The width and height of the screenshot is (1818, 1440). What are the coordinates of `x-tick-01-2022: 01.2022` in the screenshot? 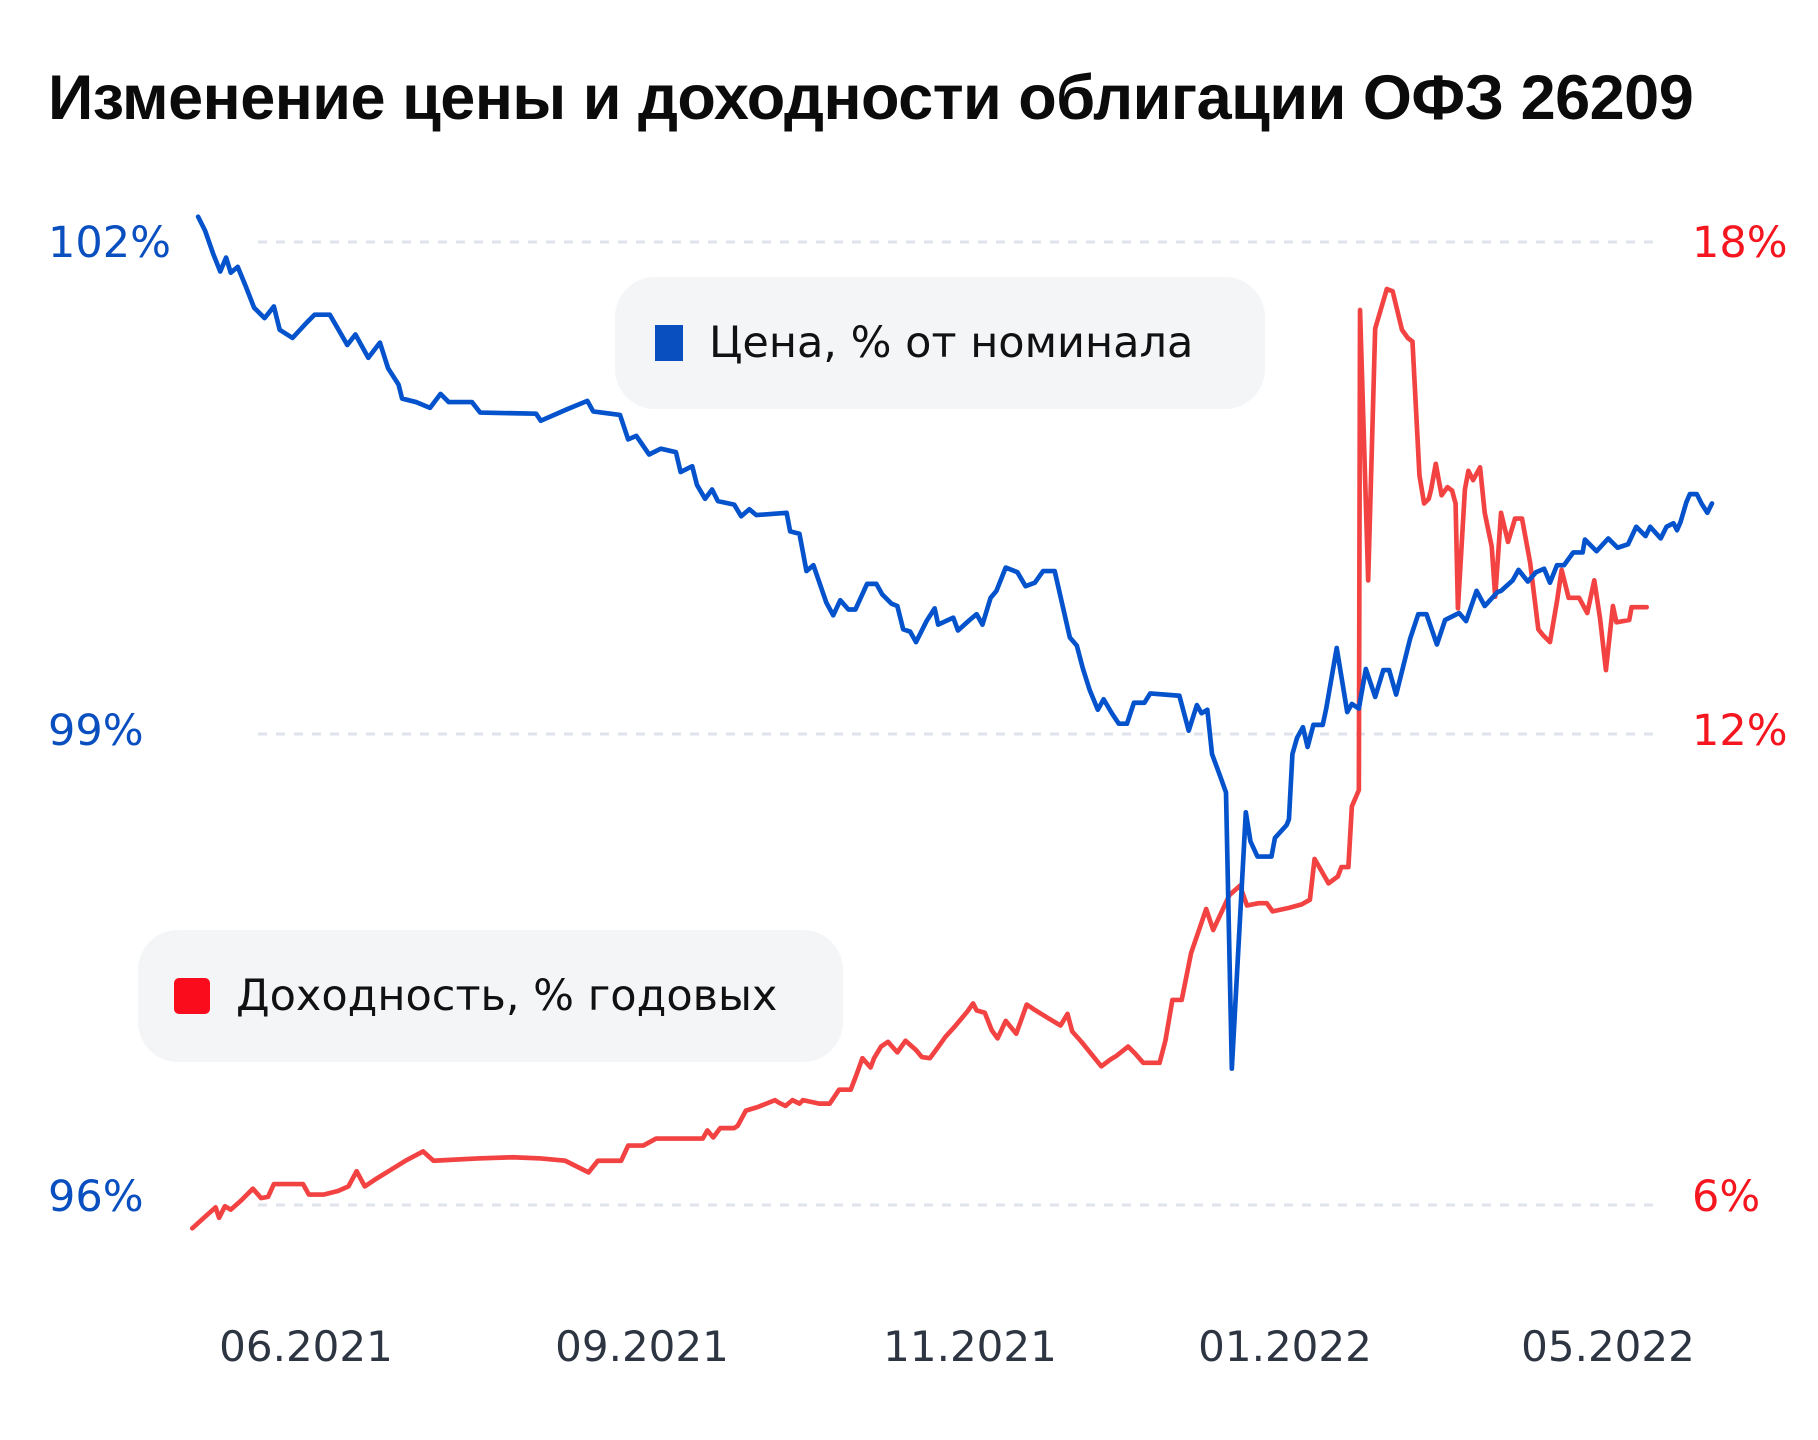 It's located at (1285, 1346).